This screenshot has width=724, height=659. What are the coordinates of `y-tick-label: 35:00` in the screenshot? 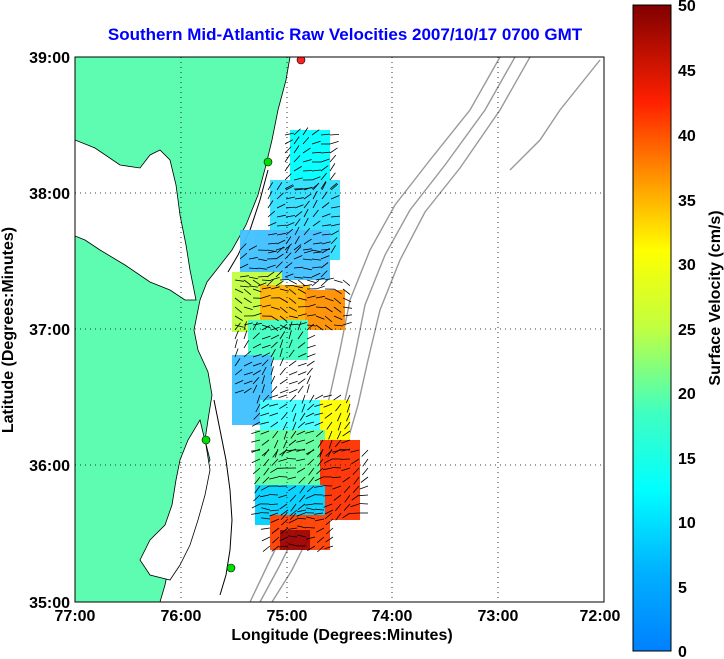 It's located at (49, 603).